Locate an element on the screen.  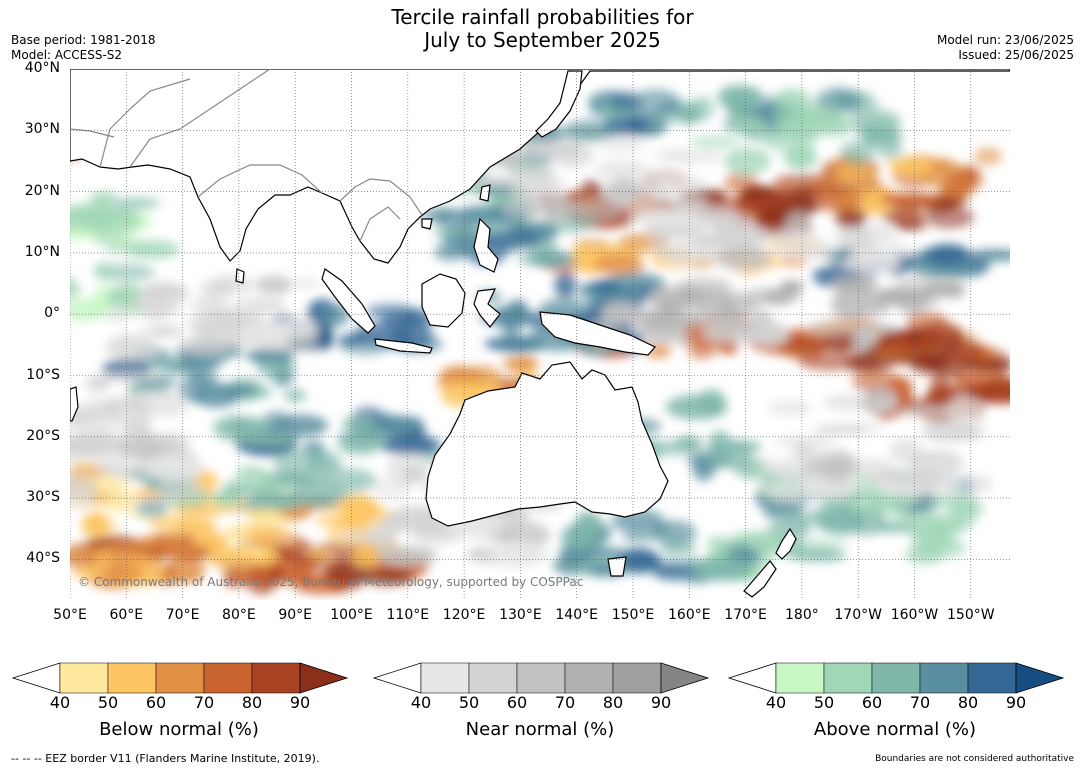
latitude-label: 30°N is located at coordinates (42, 129).